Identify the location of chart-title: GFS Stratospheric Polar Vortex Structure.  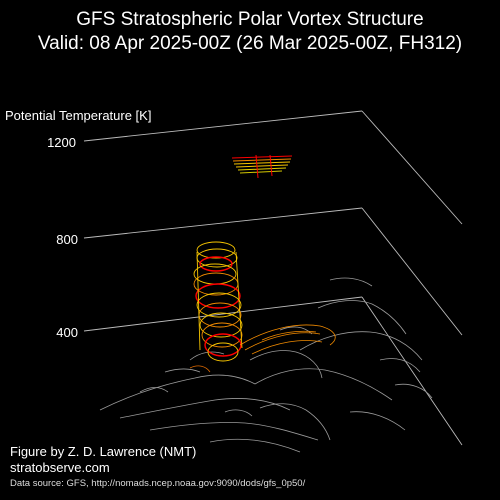
(250, 19).